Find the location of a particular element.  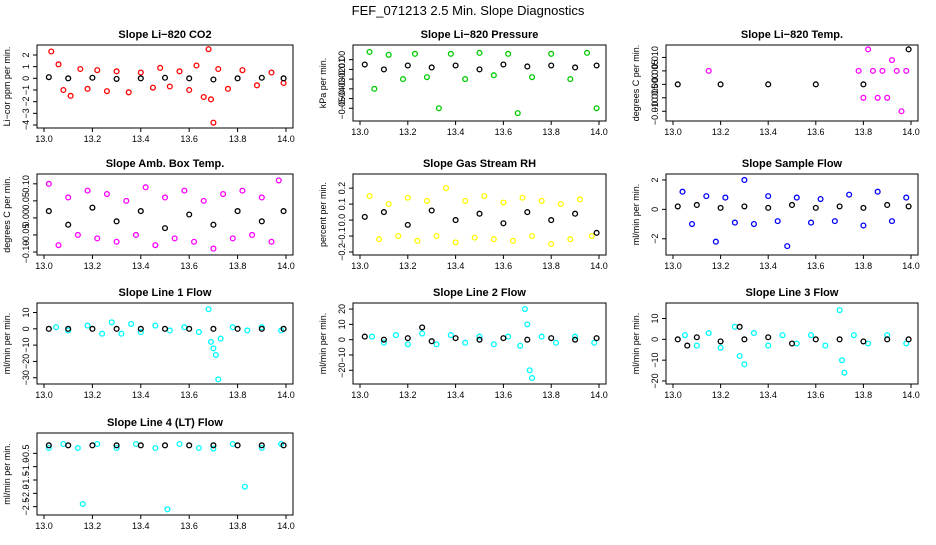

y-tick-label: −0.5 is located at coordinates (26, 453).